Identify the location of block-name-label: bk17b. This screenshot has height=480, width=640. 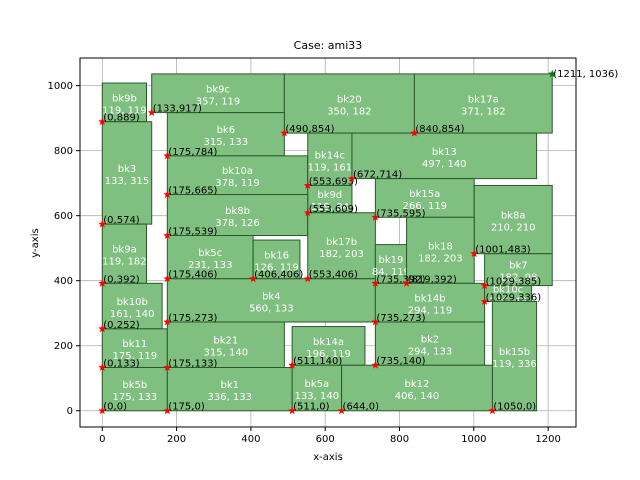
(341, 242).